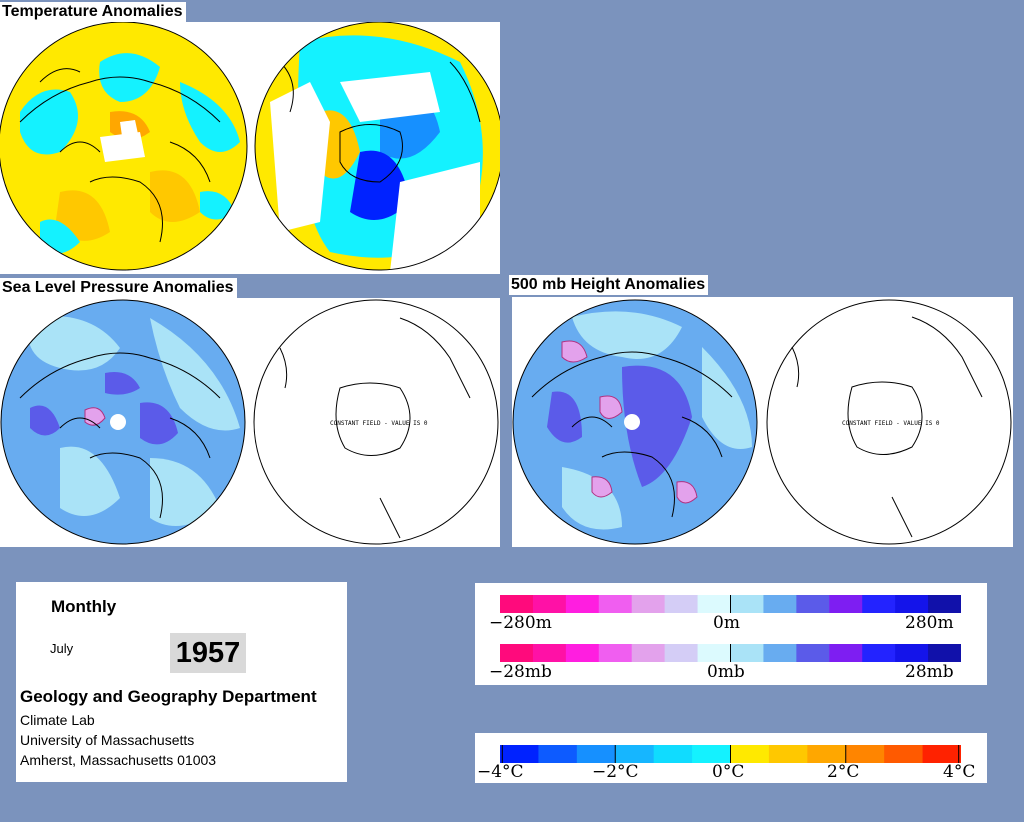  I want to click on department-label: Geology and Geography Department, so click(168, 696).